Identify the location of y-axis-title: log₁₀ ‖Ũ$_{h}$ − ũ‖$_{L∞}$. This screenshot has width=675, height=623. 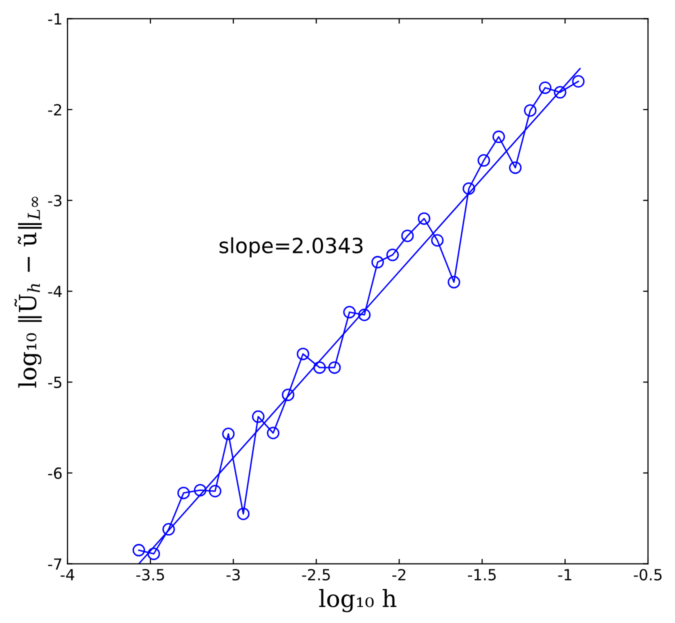
(28, 292).